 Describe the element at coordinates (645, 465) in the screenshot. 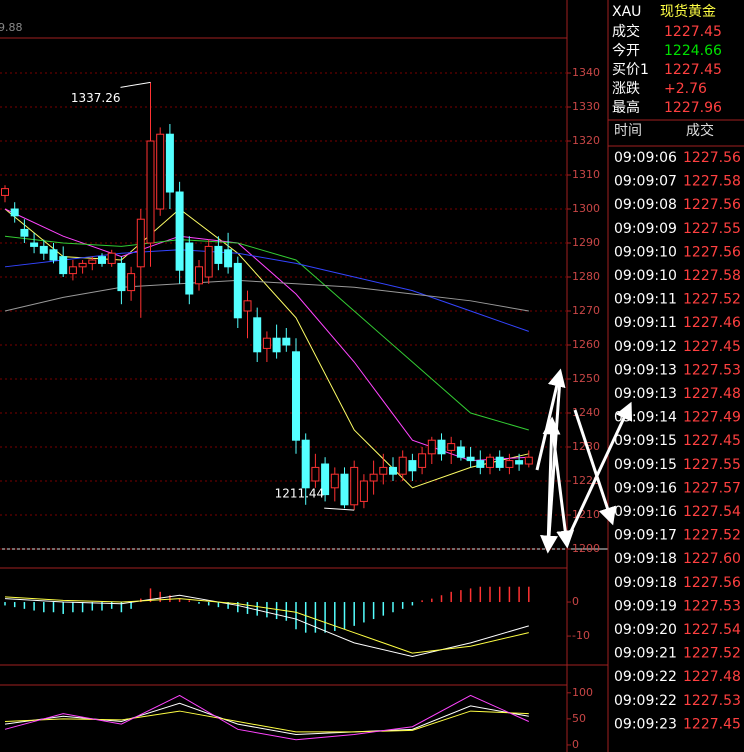

I see `trade-time: 09:09:15` at that location.